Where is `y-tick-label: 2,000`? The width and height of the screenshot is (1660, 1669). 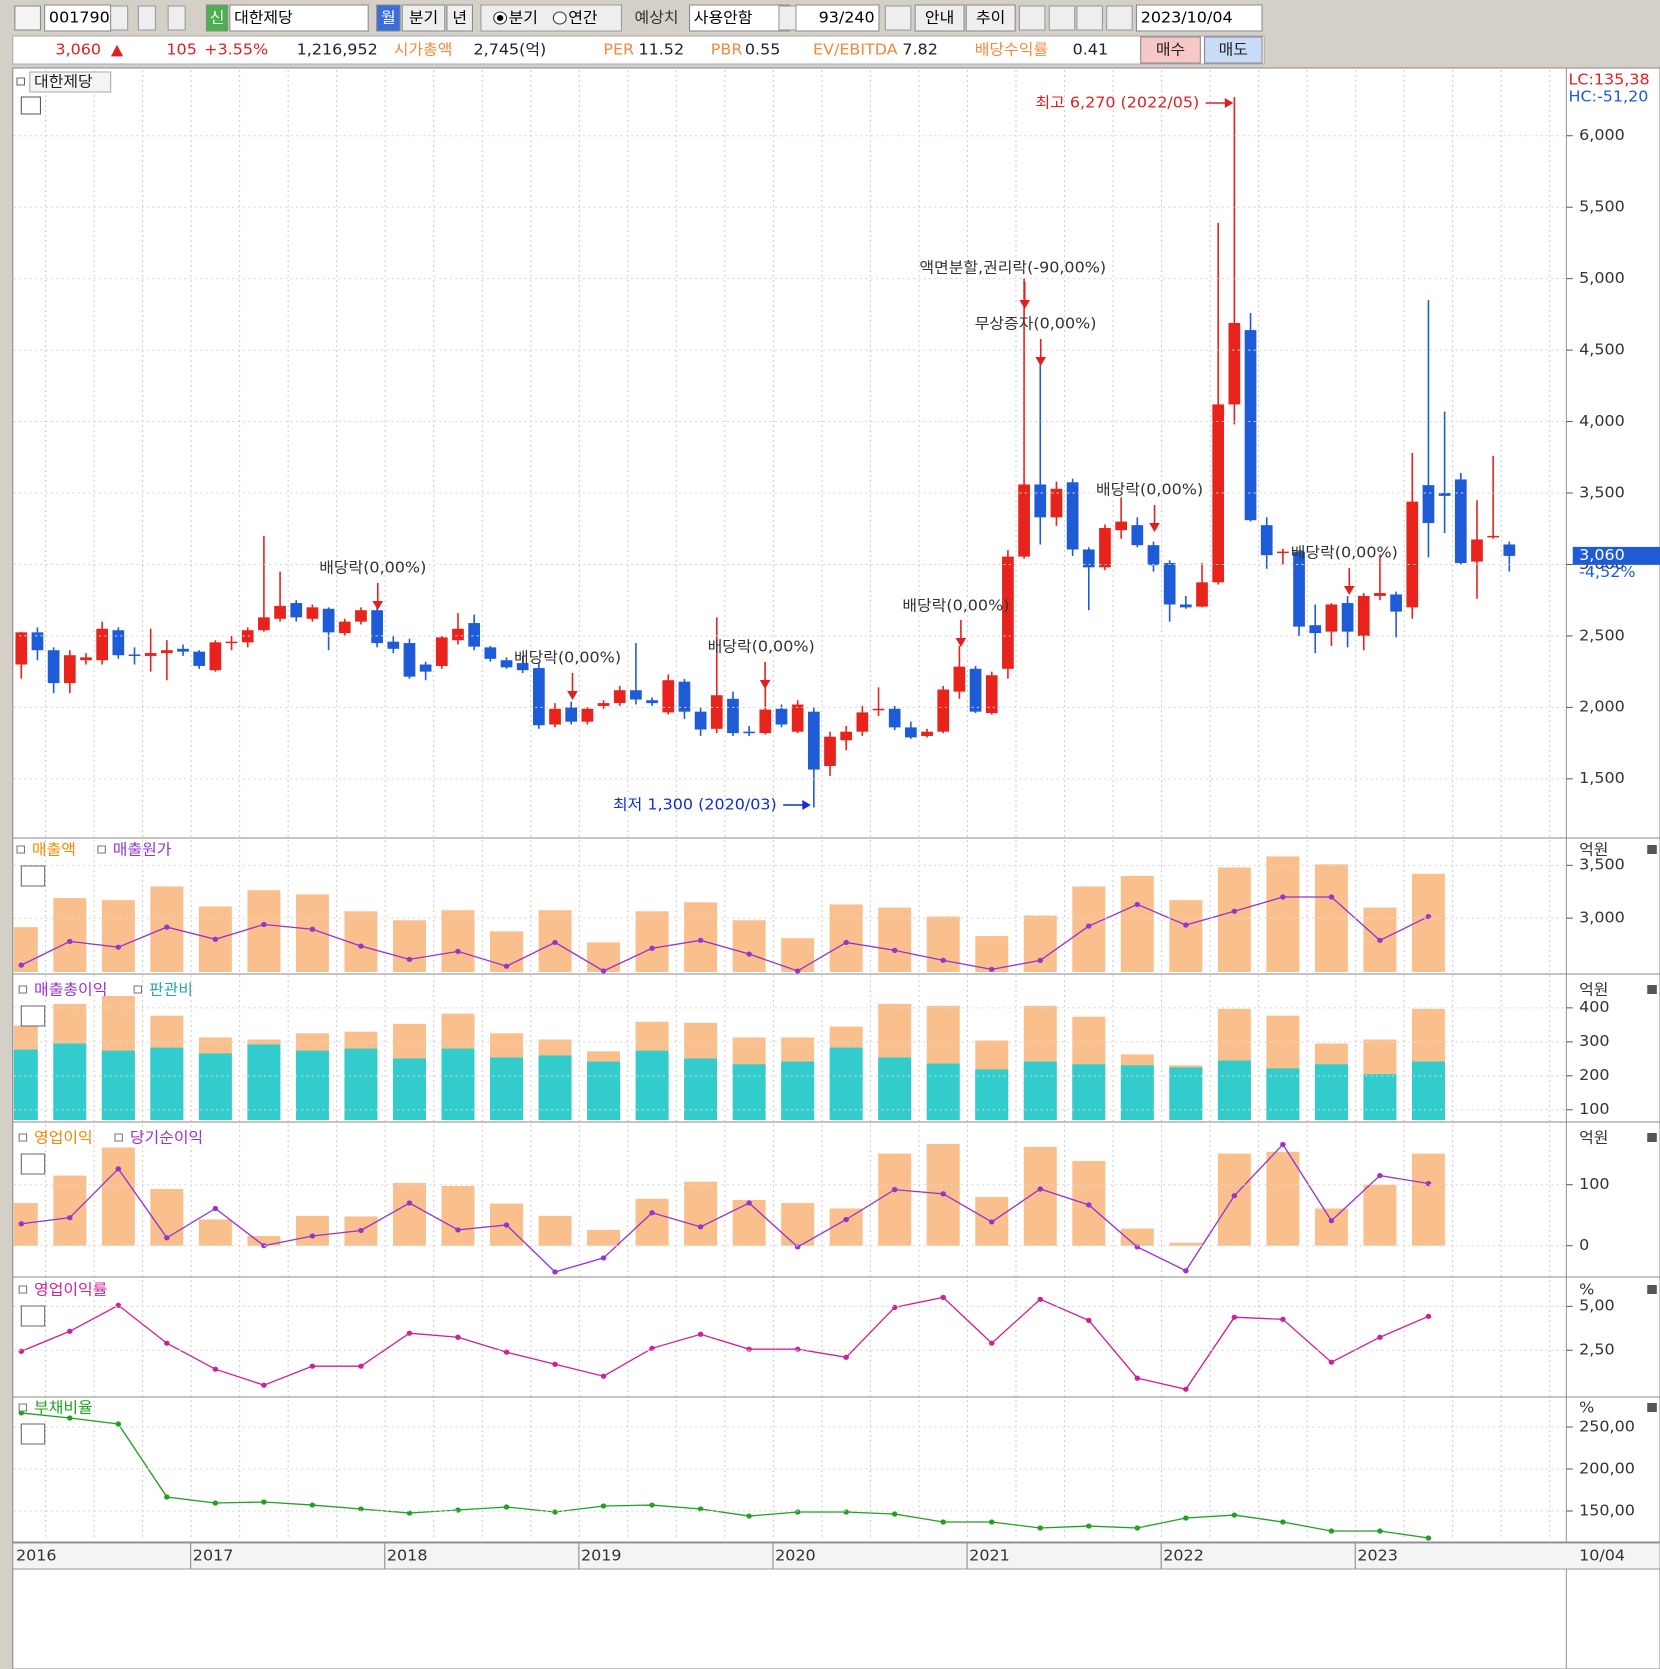 y-tick-label: 2,000 is located at coordinates (1602, 706).